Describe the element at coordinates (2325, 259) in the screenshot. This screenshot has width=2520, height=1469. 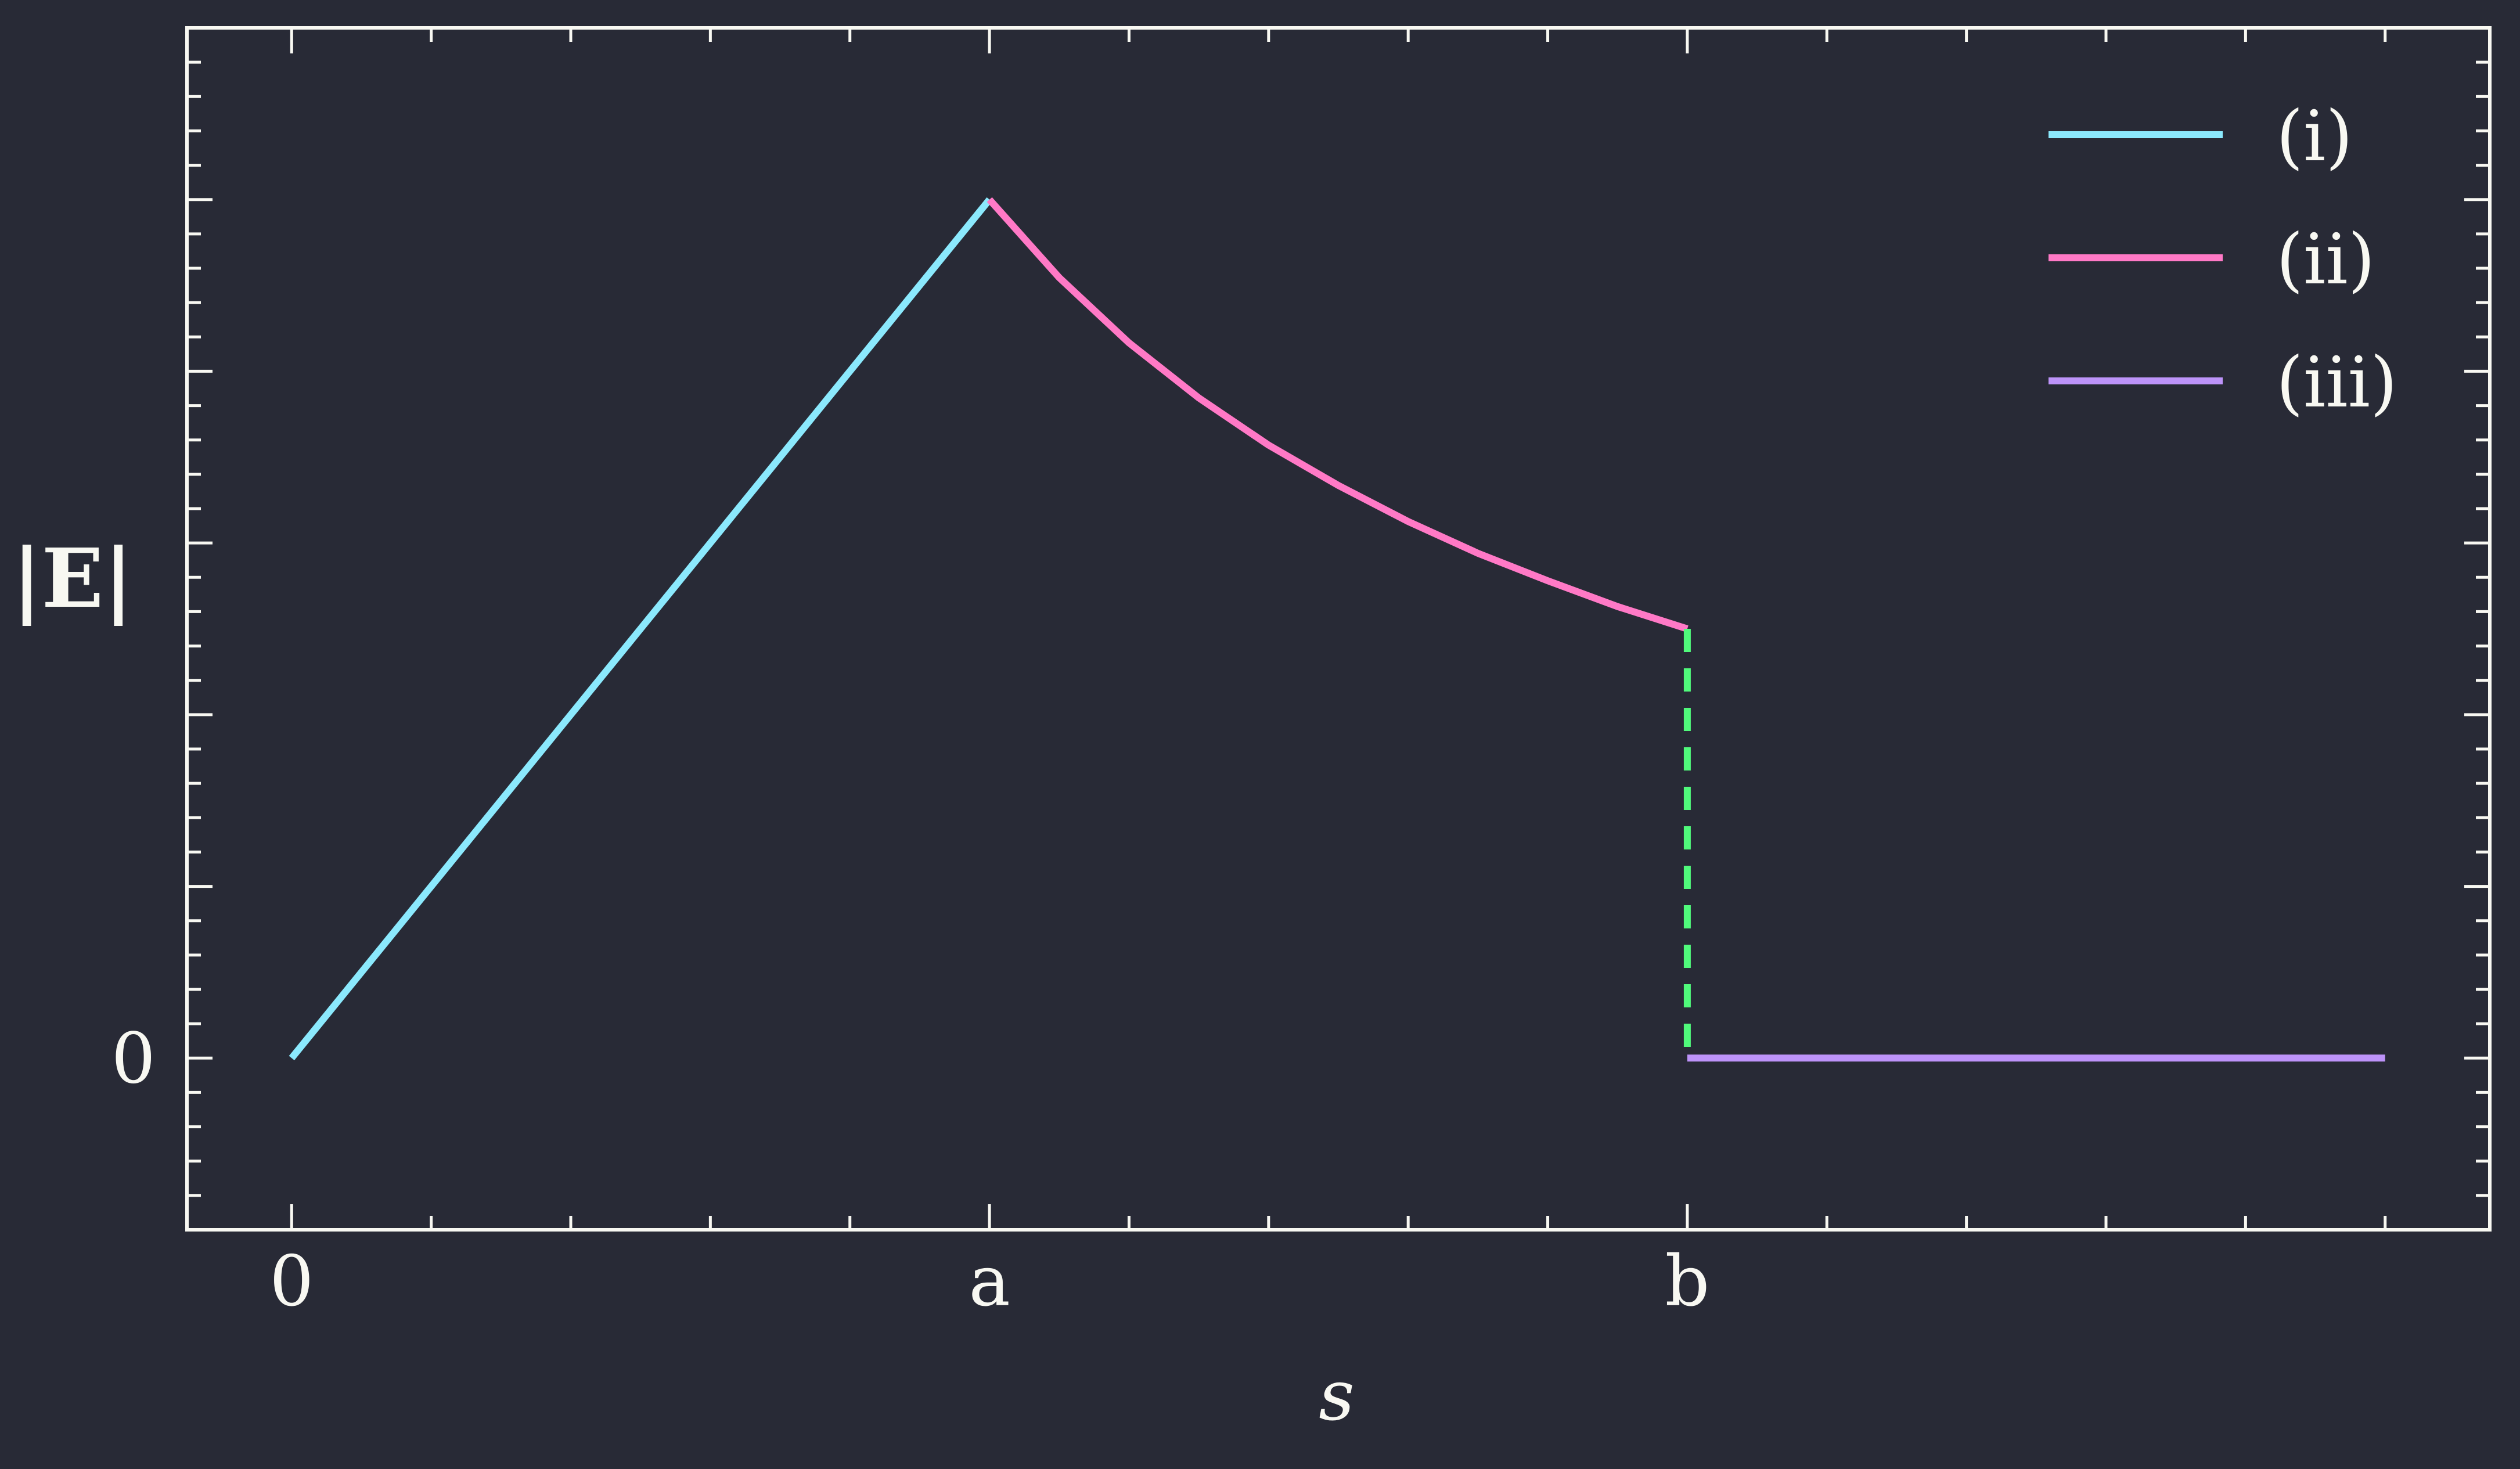
I see `legend-label: (ii)` at that location.